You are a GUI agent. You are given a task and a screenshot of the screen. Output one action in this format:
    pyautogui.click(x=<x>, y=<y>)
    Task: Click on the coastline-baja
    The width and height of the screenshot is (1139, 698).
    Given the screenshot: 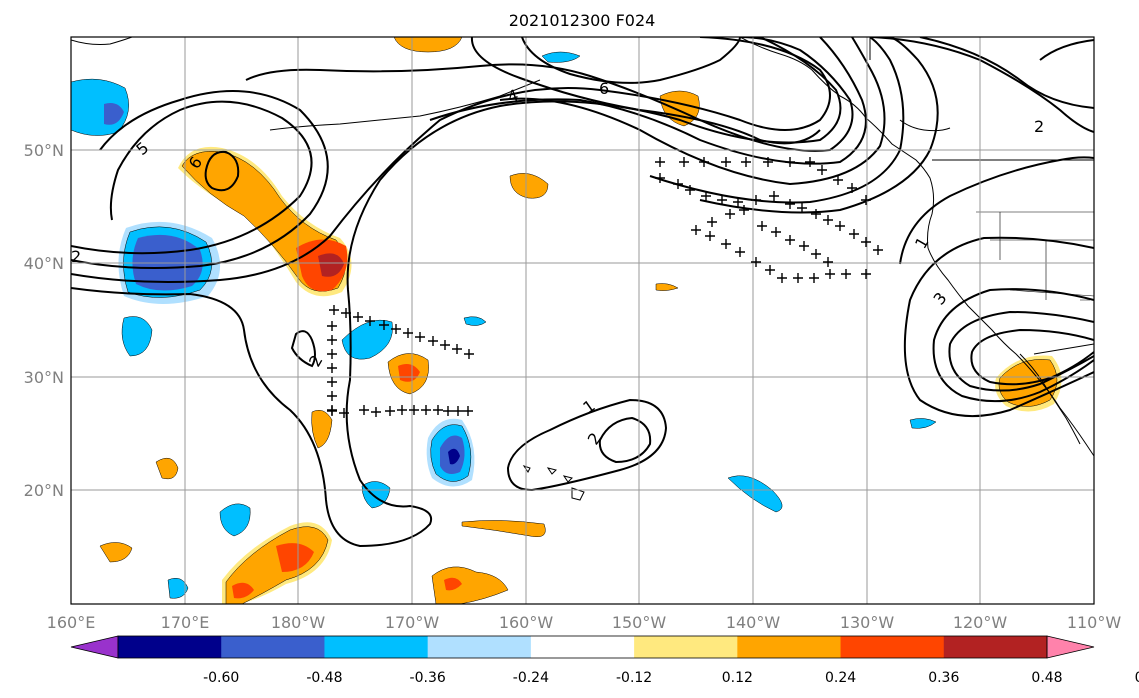 What is the action you would take?
    pyautogui.click(x=1050, y=399)
    